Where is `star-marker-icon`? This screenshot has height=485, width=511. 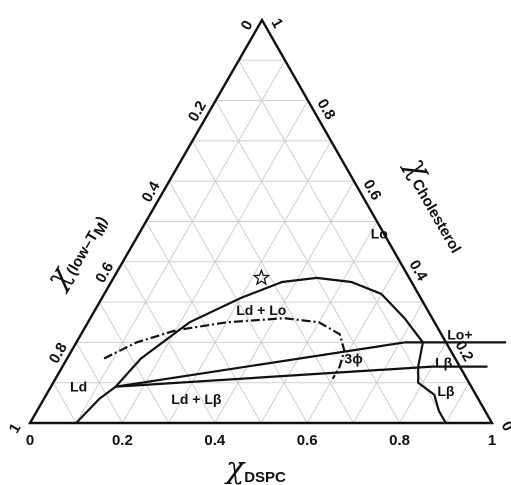
star-marker-icon is located at coordinates (261, 277).